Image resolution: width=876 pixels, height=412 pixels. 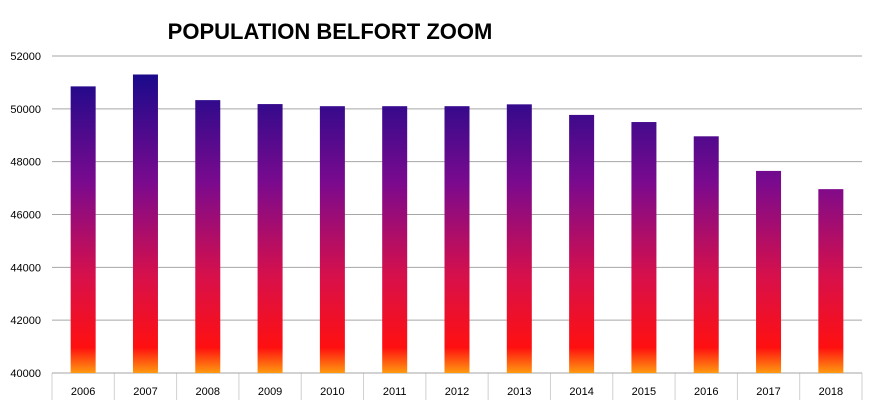 I want to click on bar-2015, so click(x=644, y=248).